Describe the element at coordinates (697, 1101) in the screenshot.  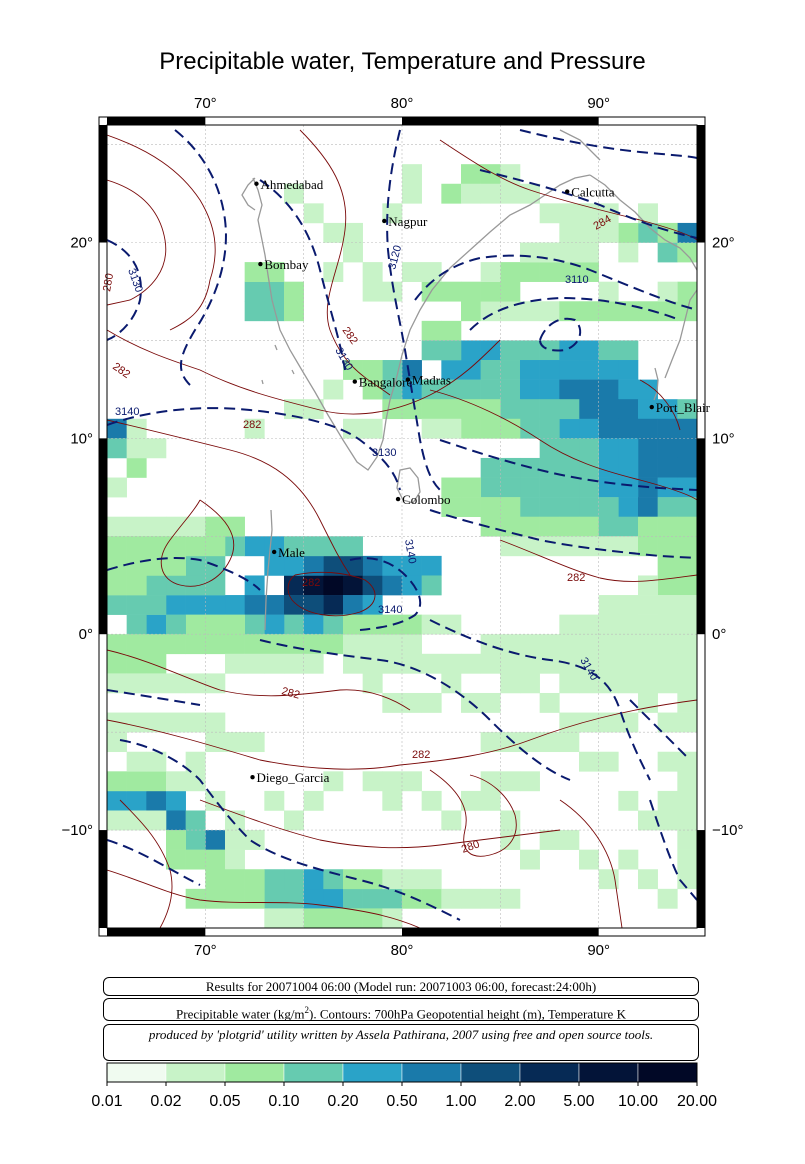
I see `legend-label: 20.00` at that location.